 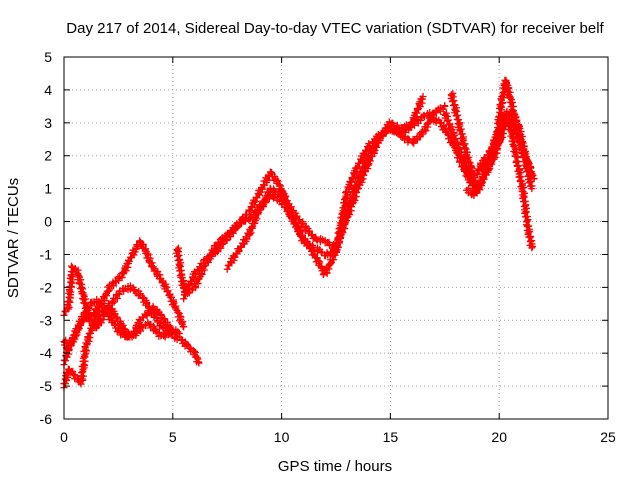 What do you see at coordinates (46, 419) in the screenshot?
I see `y-tick-label: -6` at bounding box center [46, 419].